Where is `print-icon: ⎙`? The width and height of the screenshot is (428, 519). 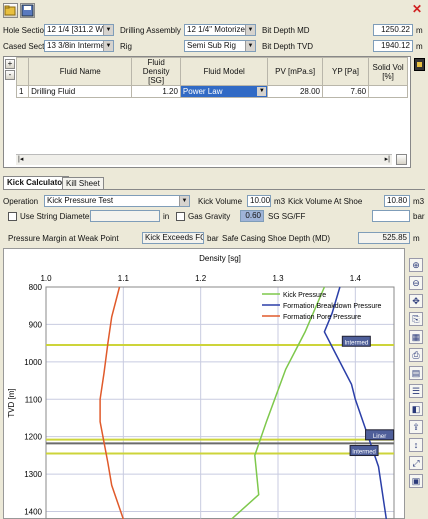
print-icon: ⎙ is located at coordinates (416, 355).